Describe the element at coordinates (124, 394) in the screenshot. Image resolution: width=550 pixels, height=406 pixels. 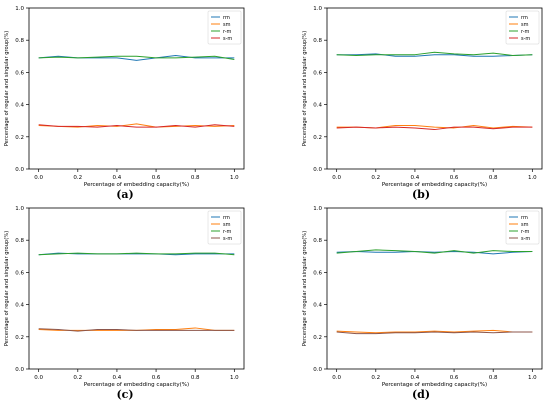
I see `panel-caption: (c)` at that location.